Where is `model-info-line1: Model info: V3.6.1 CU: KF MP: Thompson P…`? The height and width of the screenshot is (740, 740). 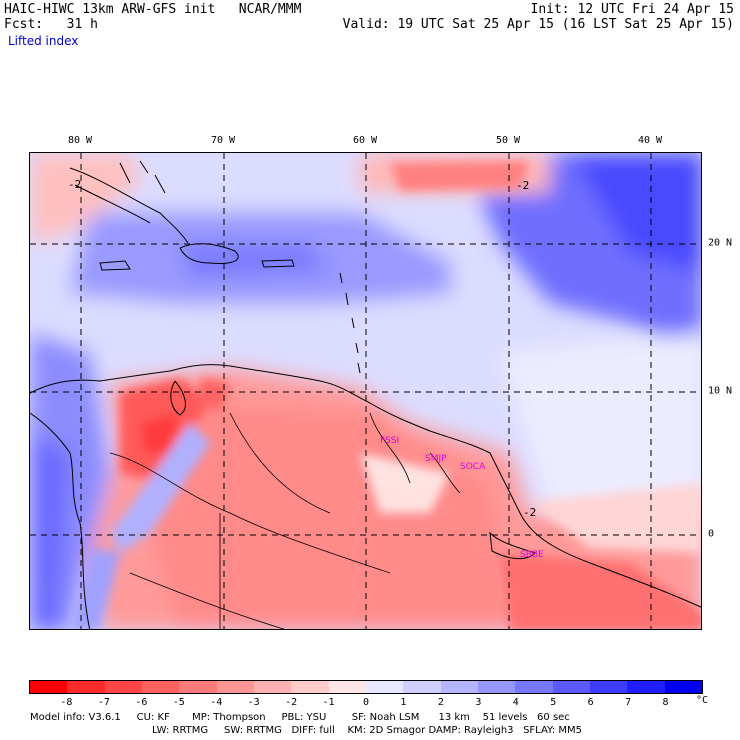
model-info-line1: Model info: V3.6.1 CU: KF MP: Thompson P… is located at coordinates (300, 717).